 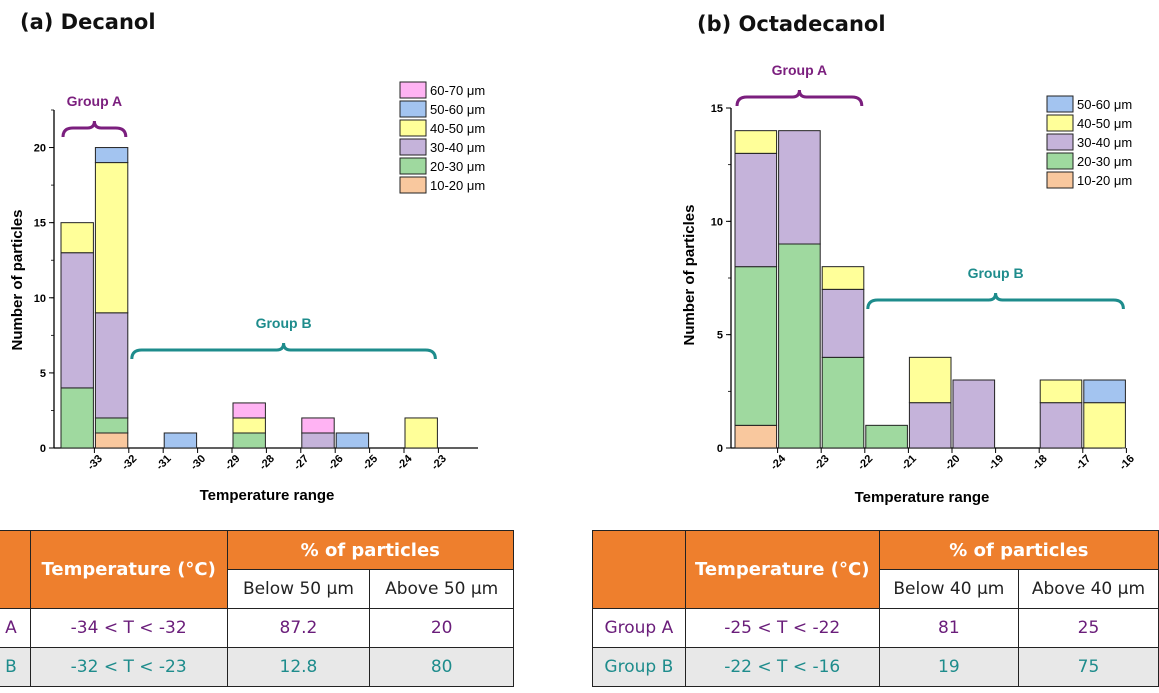 What do you see at coordinates (441, 628) in the screenshot?
I see `table-cell-above: 20` at bounding box center [441, 628].